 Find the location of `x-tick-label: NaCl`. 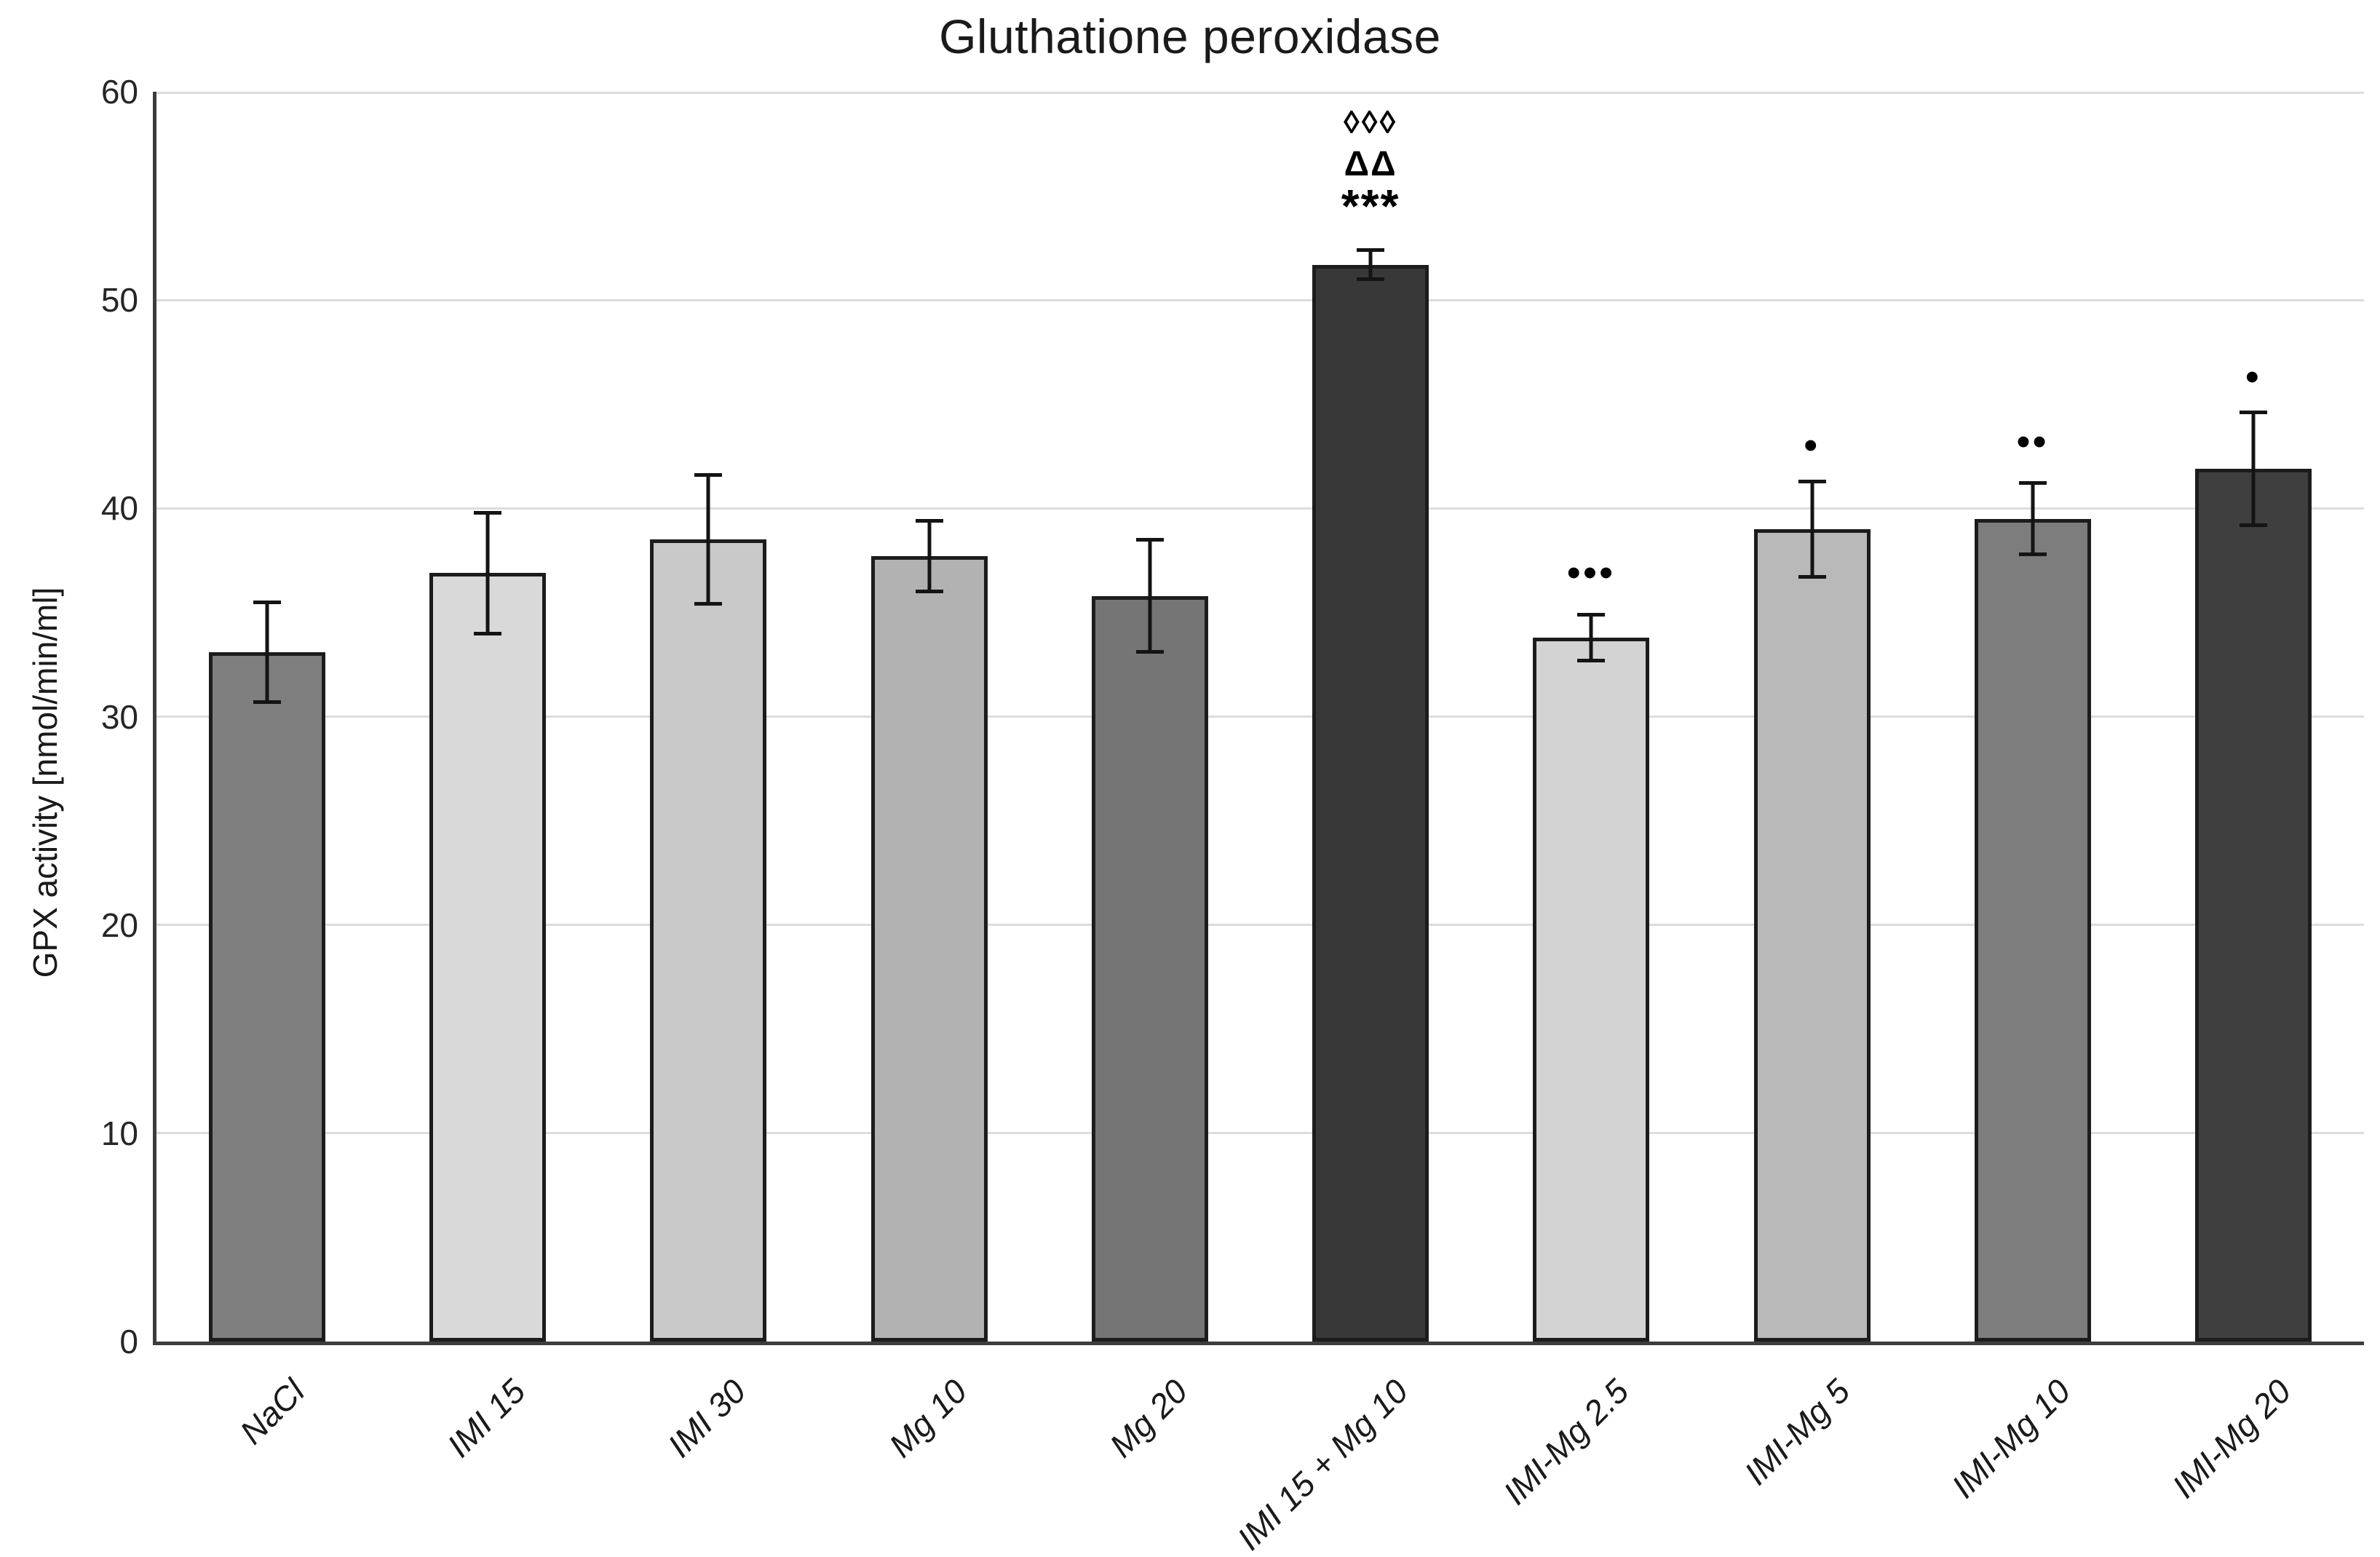

x-tick-label: NaCl is located at coordinates (272, 1411).